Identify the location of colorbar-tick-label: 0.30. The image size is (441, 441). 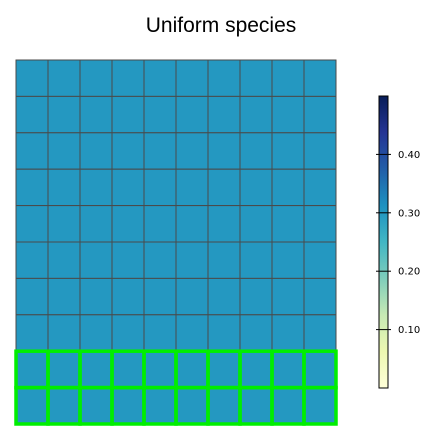
(409, 213).